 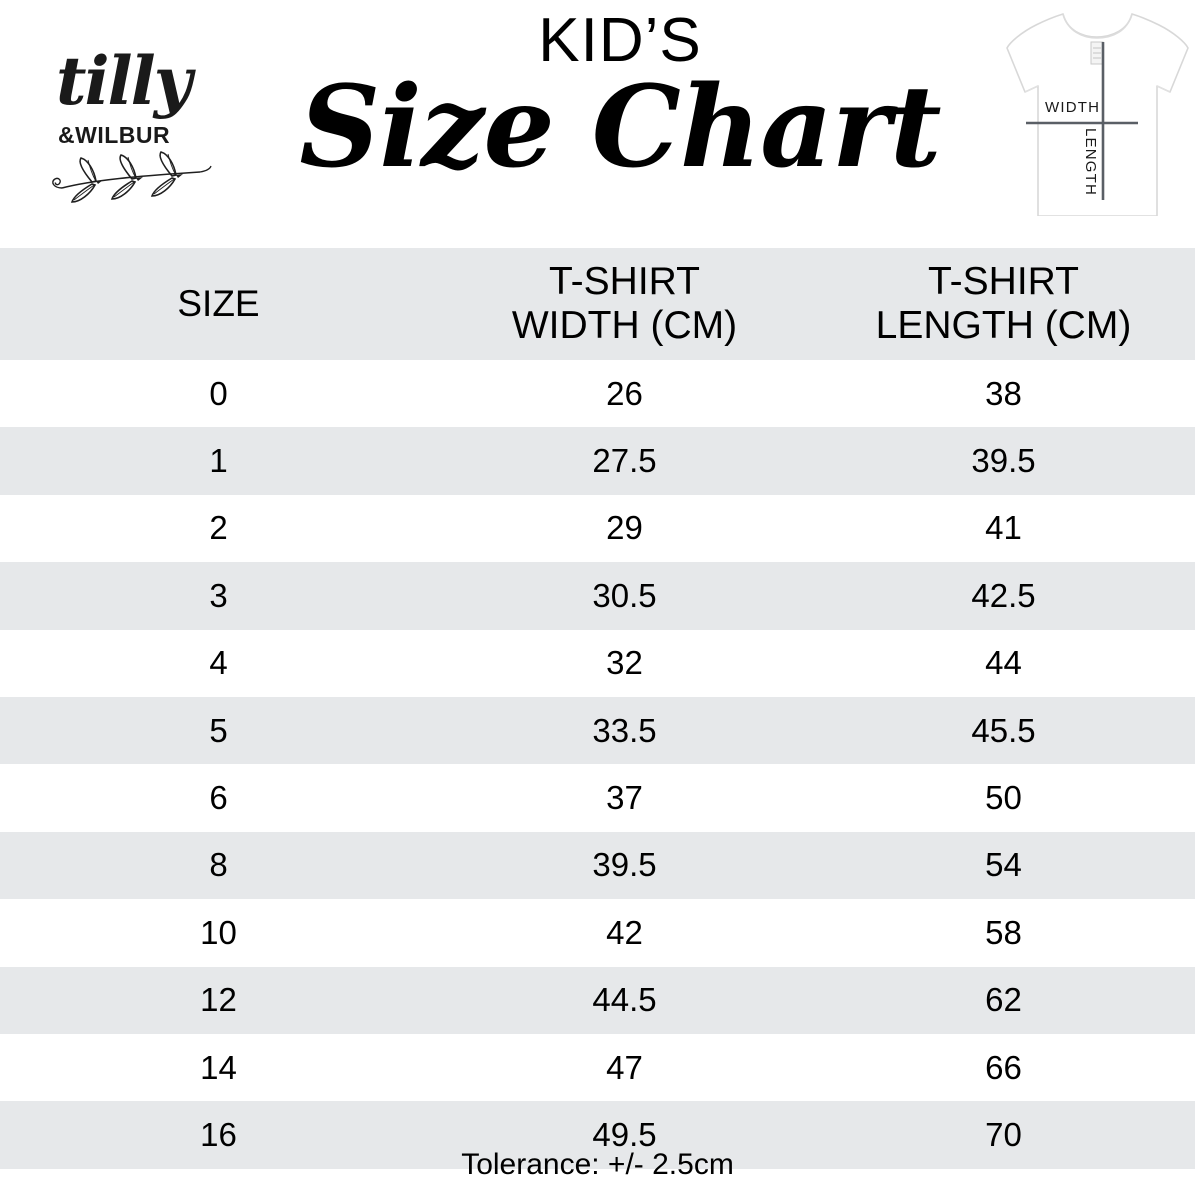 I want to click on column-header-length-line1: T-SHIRT, so click(x=1003, y=282).